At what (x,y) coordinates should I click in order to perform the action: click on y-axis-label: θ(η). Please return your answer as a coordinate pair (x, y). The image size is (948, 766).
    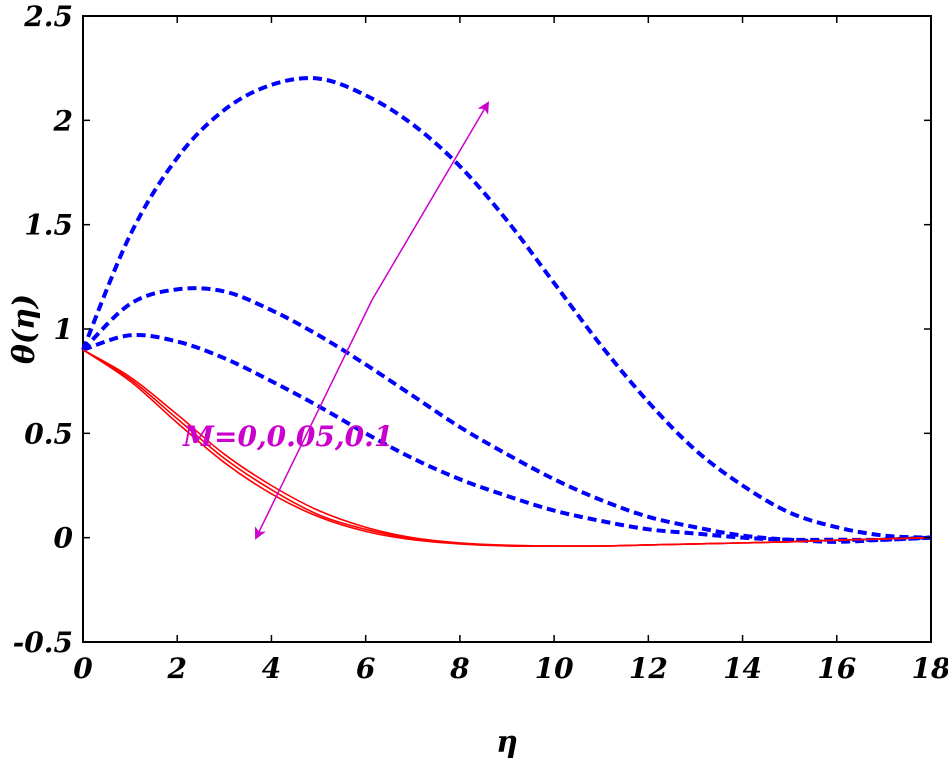
    Looking at the image, I should click on (24, 329).